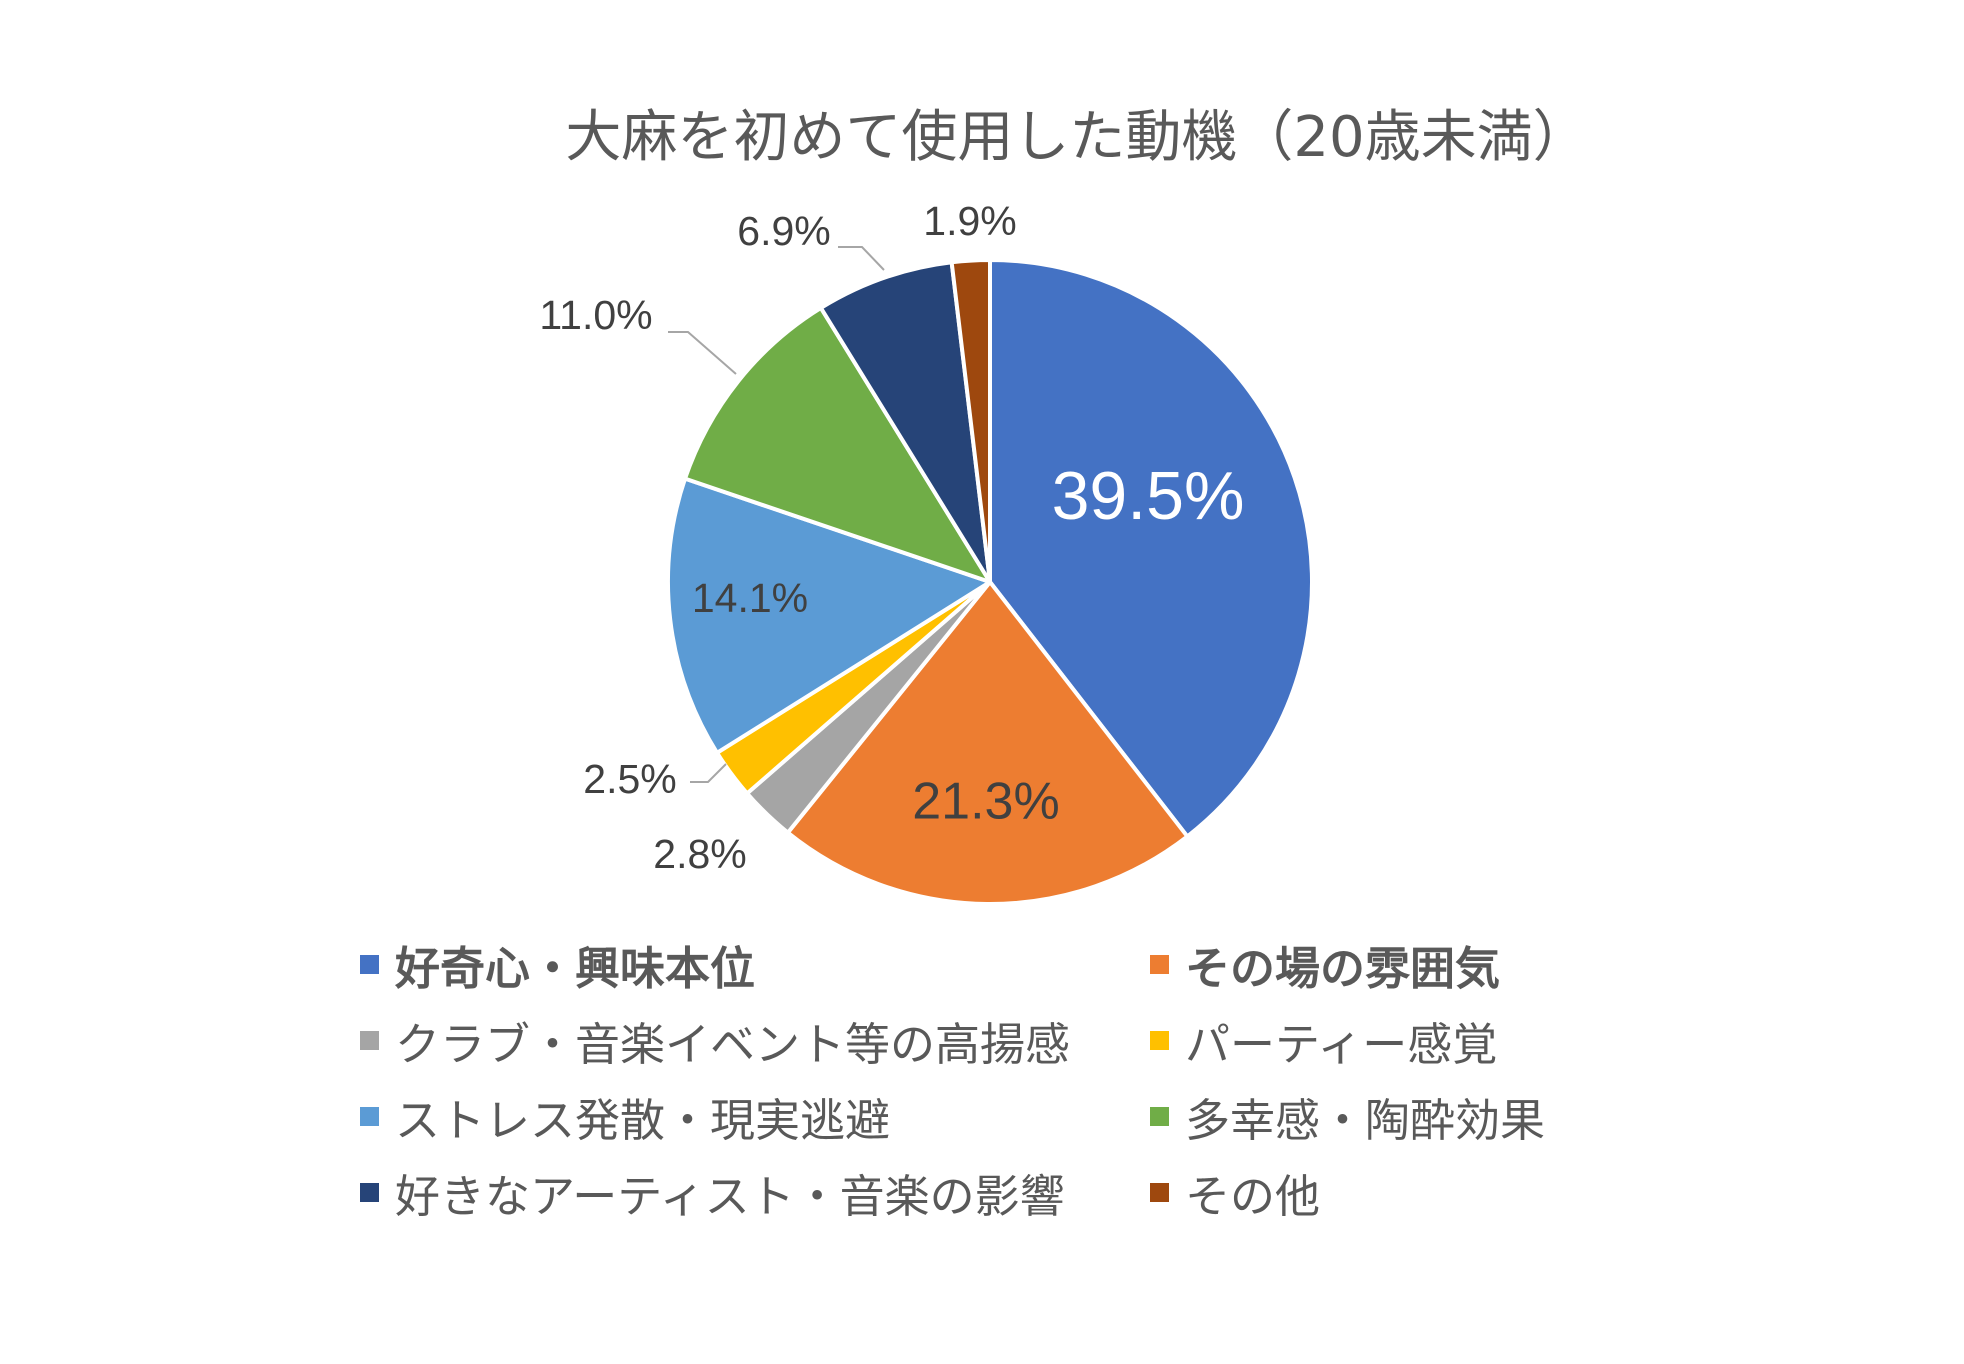 The height and width of the screenshot is (1364, 1964). I want to click on legend-item: その場の雰囲気, so click(1325, 964).